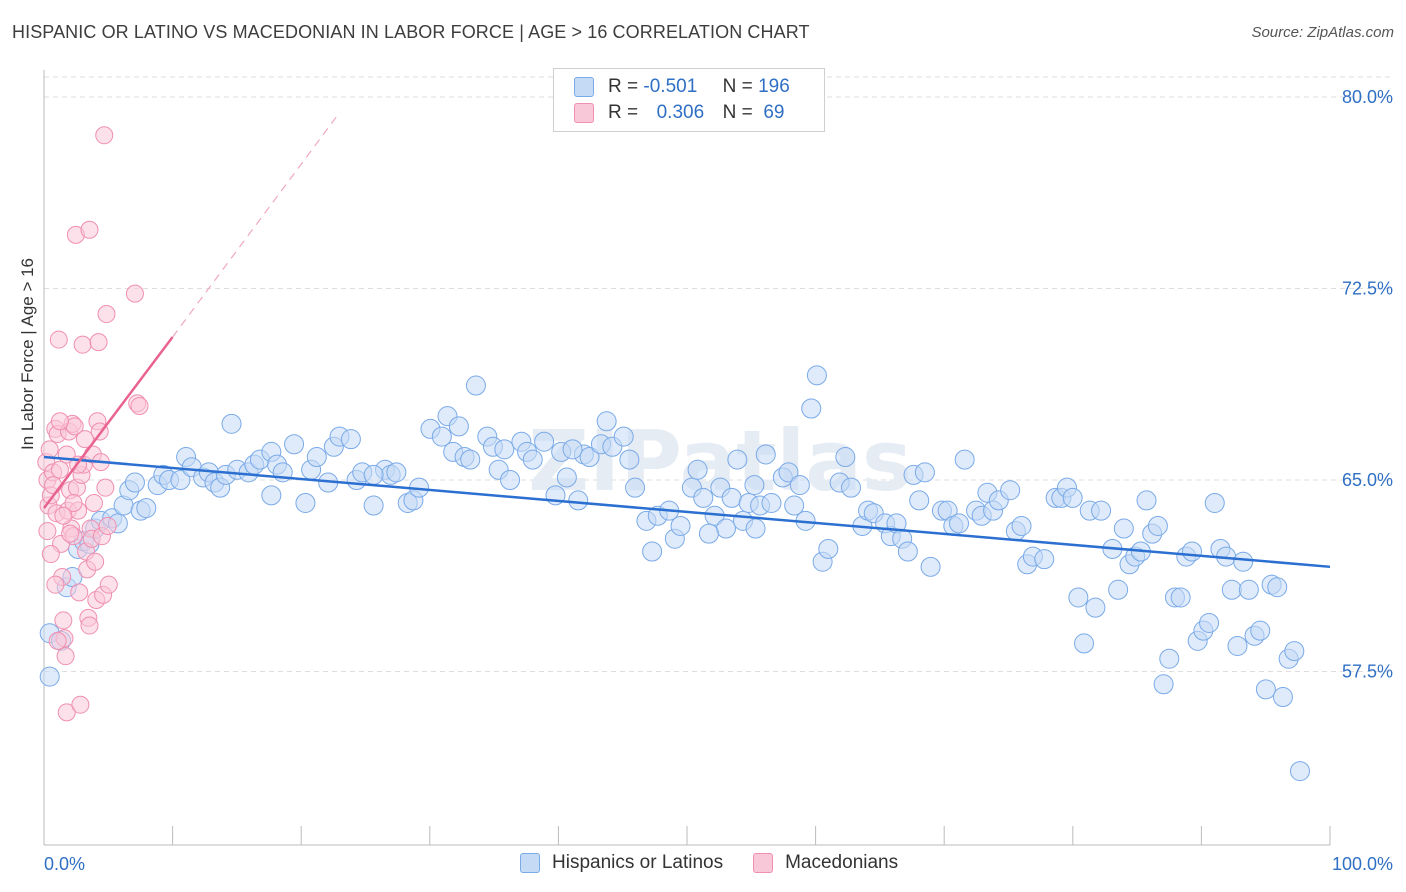 The width and height of the screenshot is (1406, 892). What do you see at coordinates (1367, 289) in the screenshot?
I see `y-tick-label: 72.5%` at bounding box center [1367, 289].